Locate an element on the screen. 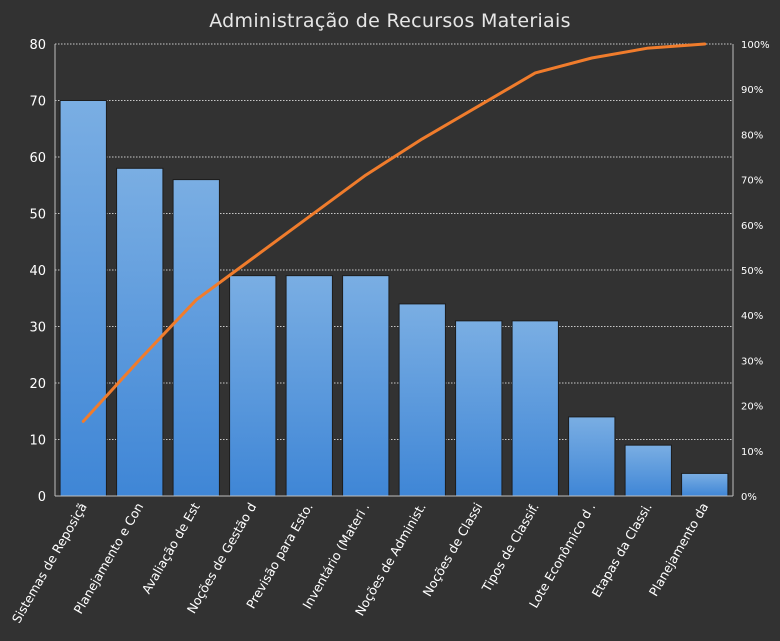  y-tick-label: 60 is located at coordinates (37, 158).